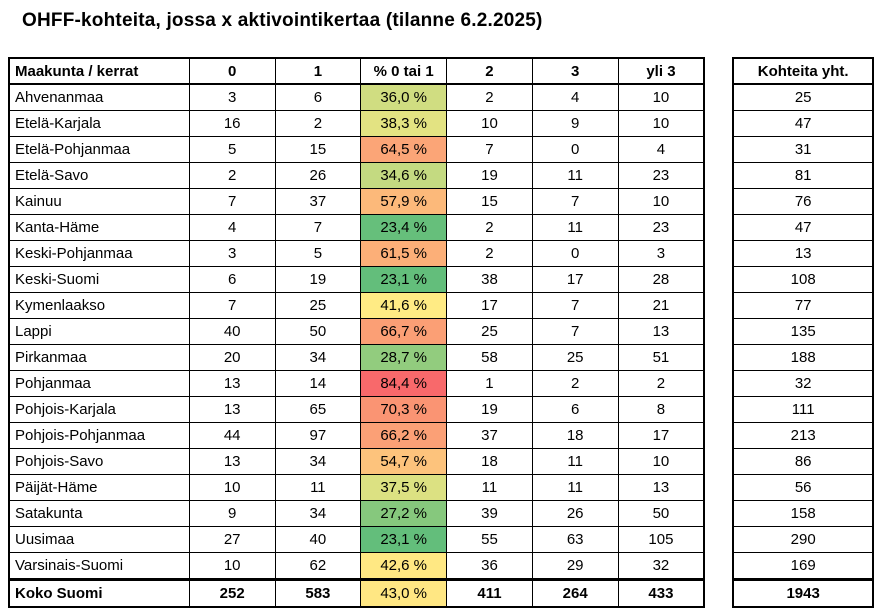 Image resolution: width=874 pixels, height=614 pixels. What do you see at coordinates (404, 435) in the screenshot?
I see `percent-0-or-1-cell: 66,2 %` at bounding box center [404, 435].